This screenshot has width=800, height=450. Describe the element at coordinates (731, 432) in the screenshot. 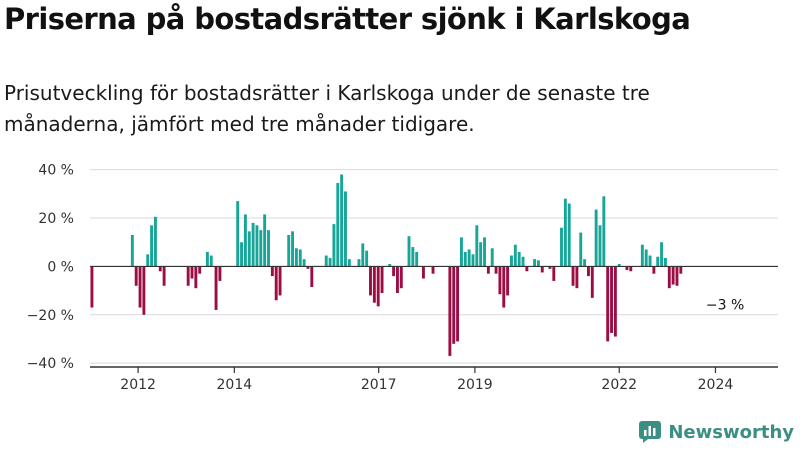

I see `brand-name: Newsworthy` at that location.